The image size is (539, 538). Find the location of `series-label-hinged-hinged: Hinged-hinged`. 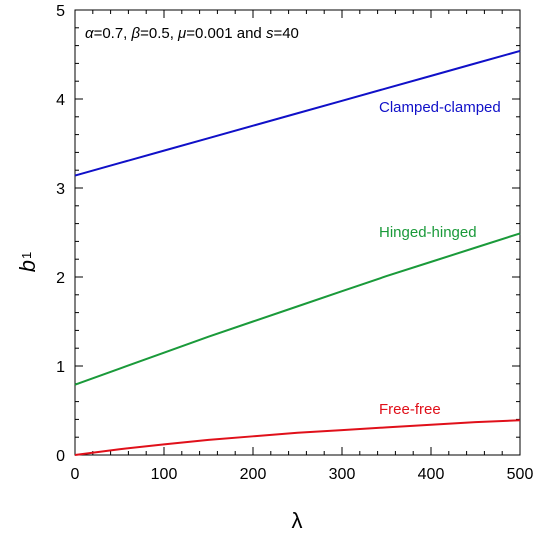

series-label-hinged-hinged: Hinged-hinged is located at coordinates (428, 232).